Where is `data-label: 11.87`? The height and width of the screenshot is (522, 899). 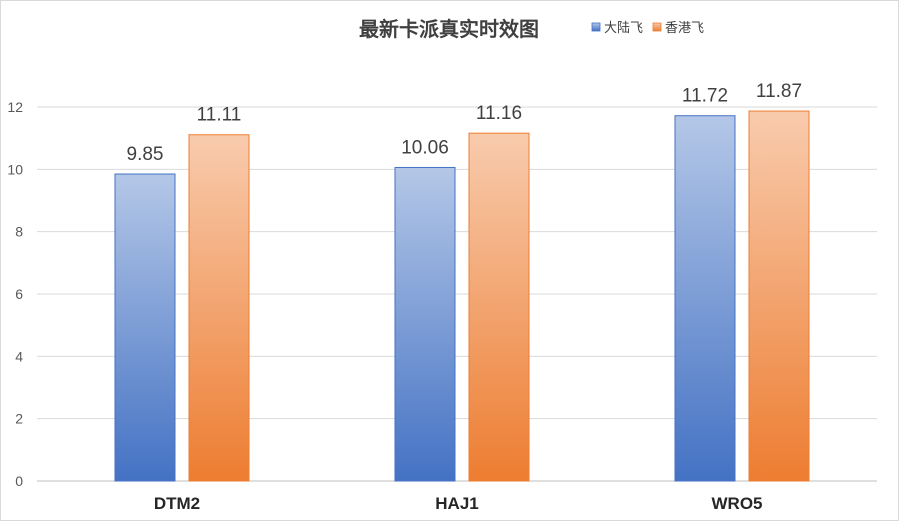
data-label: 11.87 is located at coordinates (779, 91).